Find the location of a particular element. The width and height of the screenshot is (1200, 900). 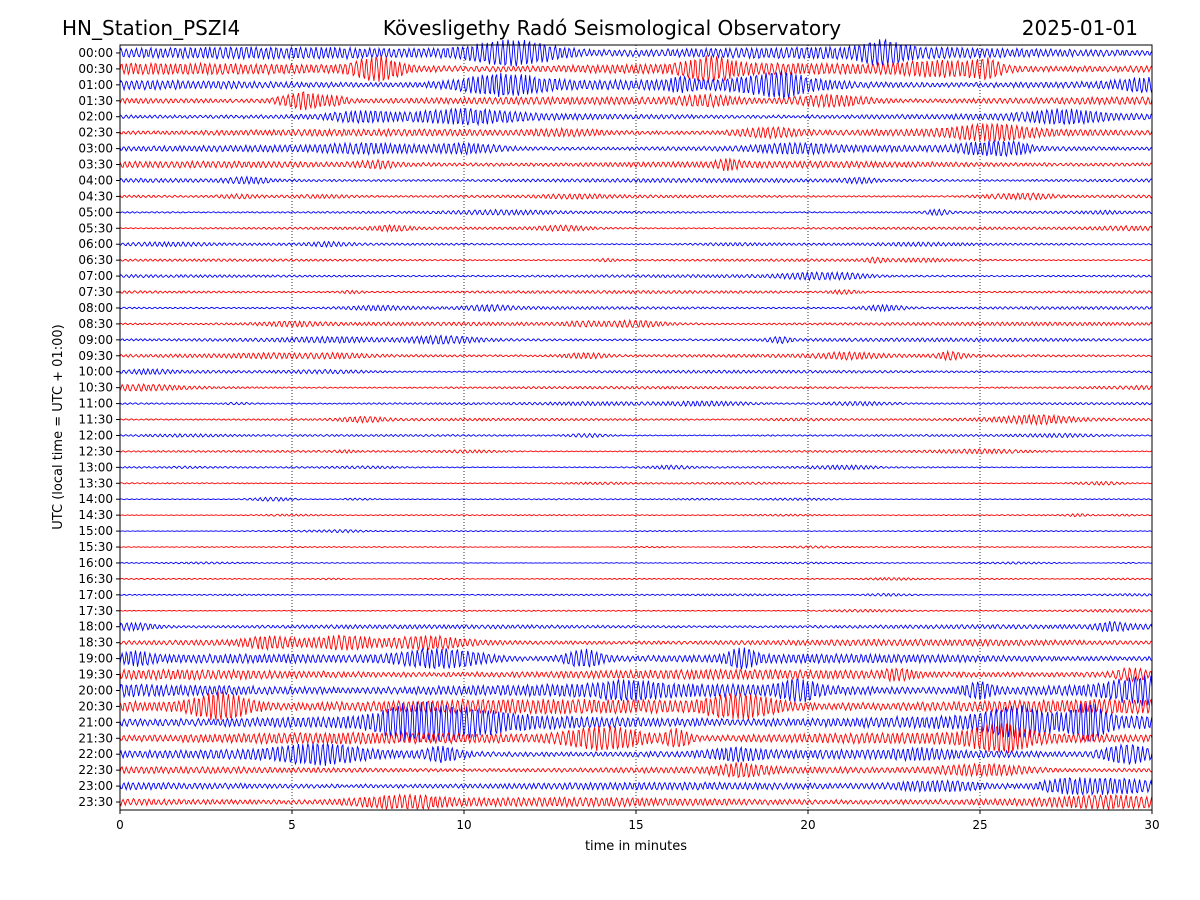

y-tick-label: 17:30 is located at coordinates (95, 611).